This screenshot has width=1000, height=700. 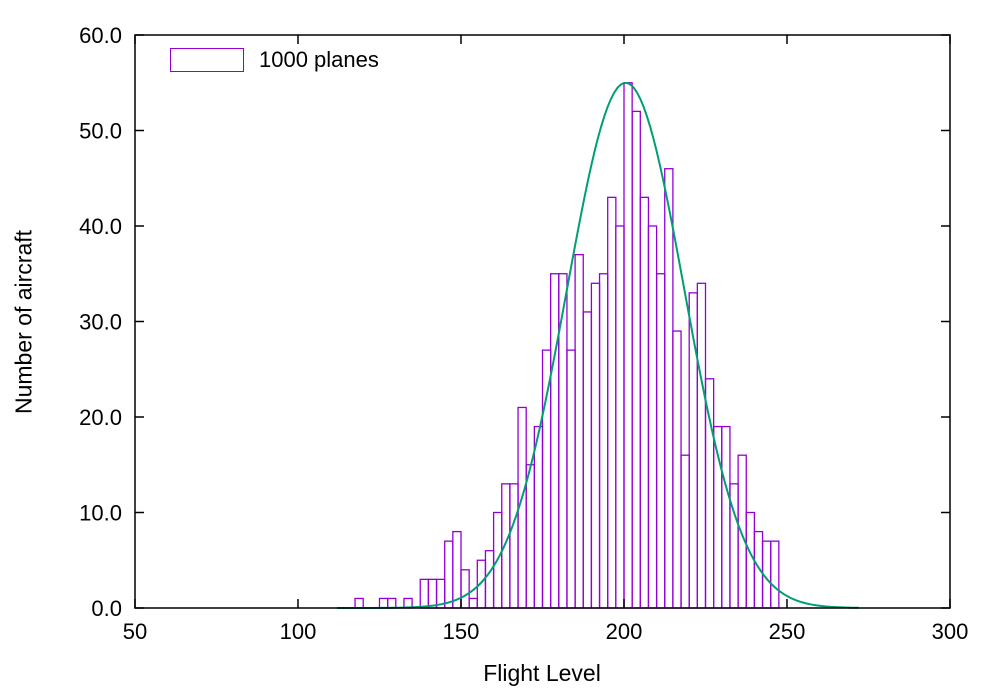 What do you see at coordinates (23, 322) in the screenshot?
I see `y-axis-label: Number of aircraft` at bounding box center [23, 322].